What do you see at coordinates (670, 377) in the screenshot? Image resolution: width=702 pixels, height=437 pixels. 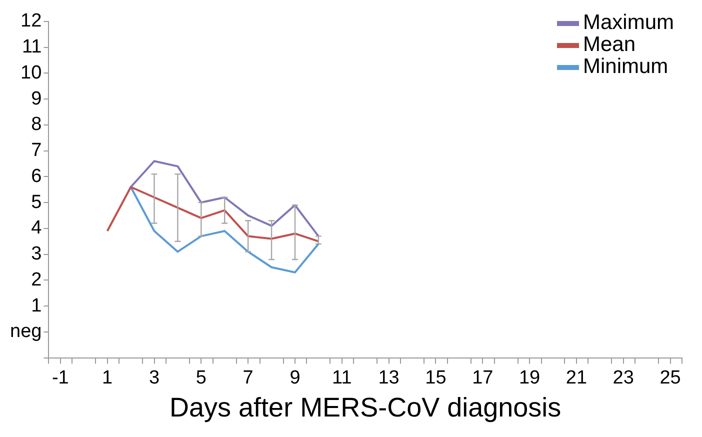 I see `x-tick-label: 25` at bounding box center [670, 377].